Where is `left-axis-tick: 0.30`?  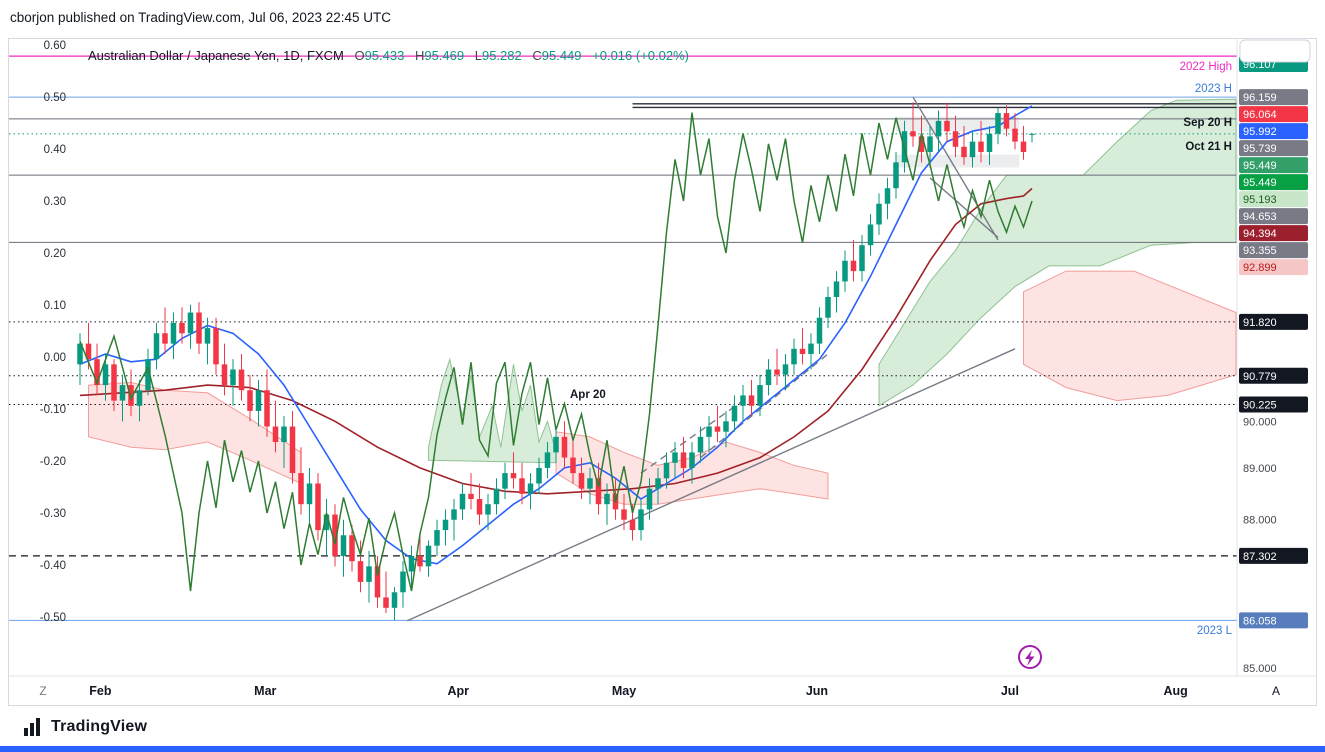 left-axis-tick: 0.30 is located at coordinates (55, 202).